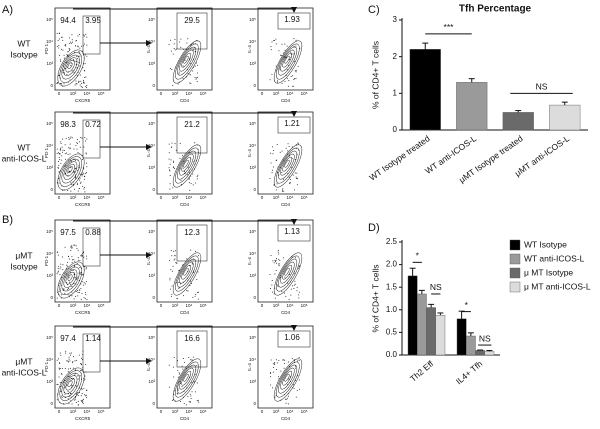 The width and height of the screenshot is (600, 429). I want to click on gate-value: 1.14, so click(93, 338).